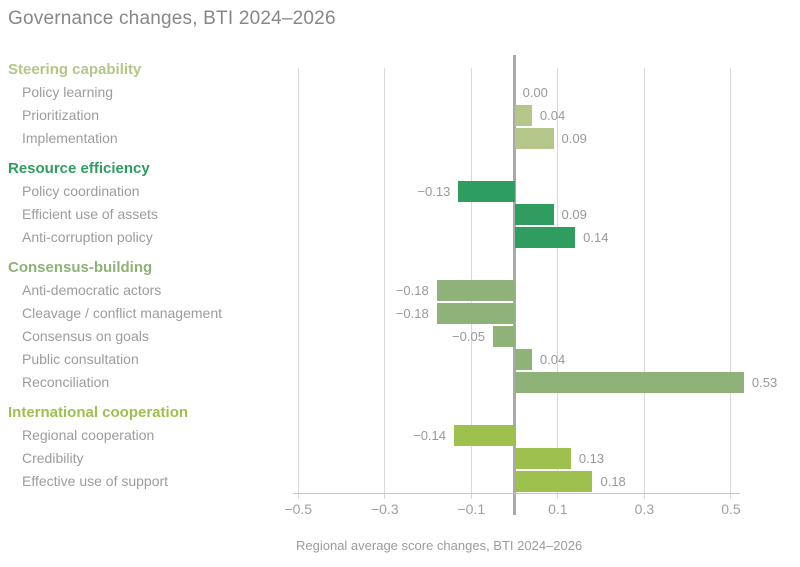 The width and height of the screenshot is (800, 567). I want to click on item-label: Policy coordination, so click(81, 191).